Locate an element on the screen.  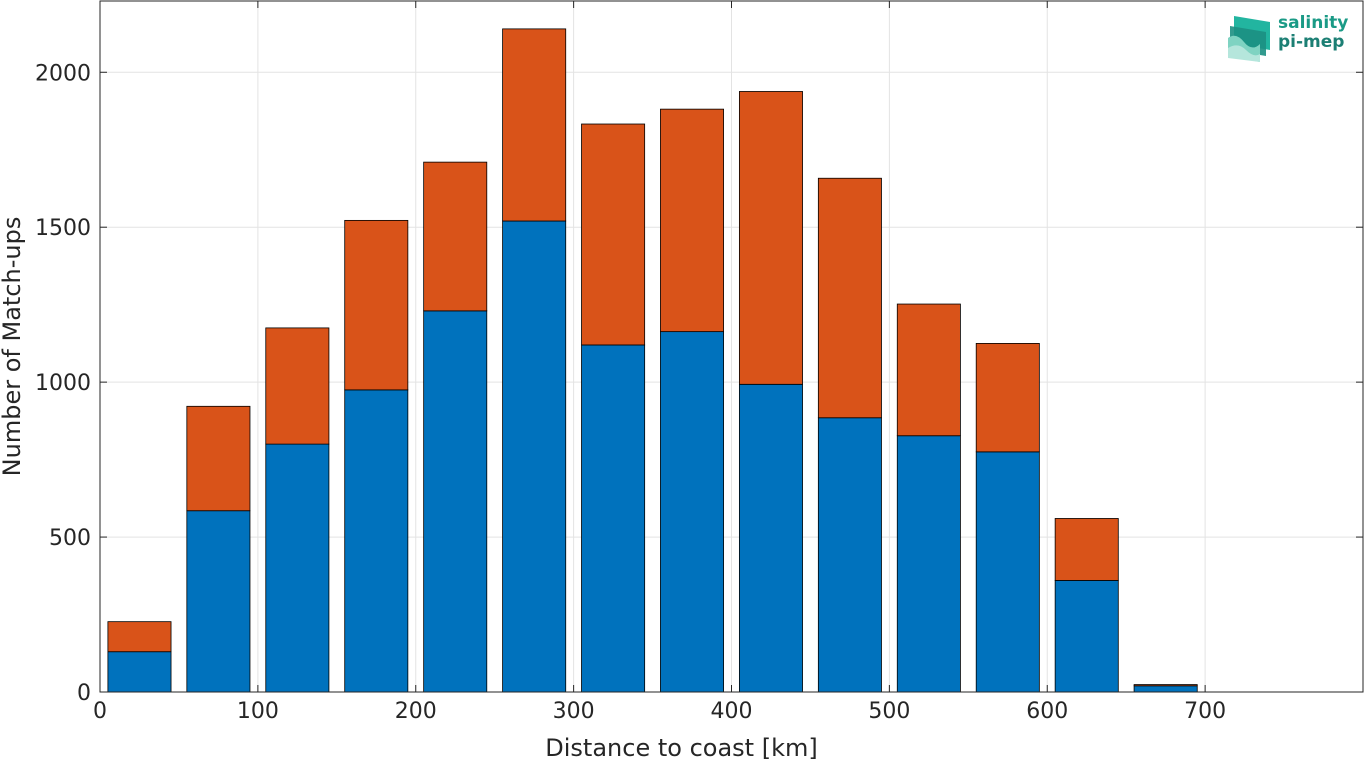
logo-line-1: salinity is located at coordinates (1313, 23).